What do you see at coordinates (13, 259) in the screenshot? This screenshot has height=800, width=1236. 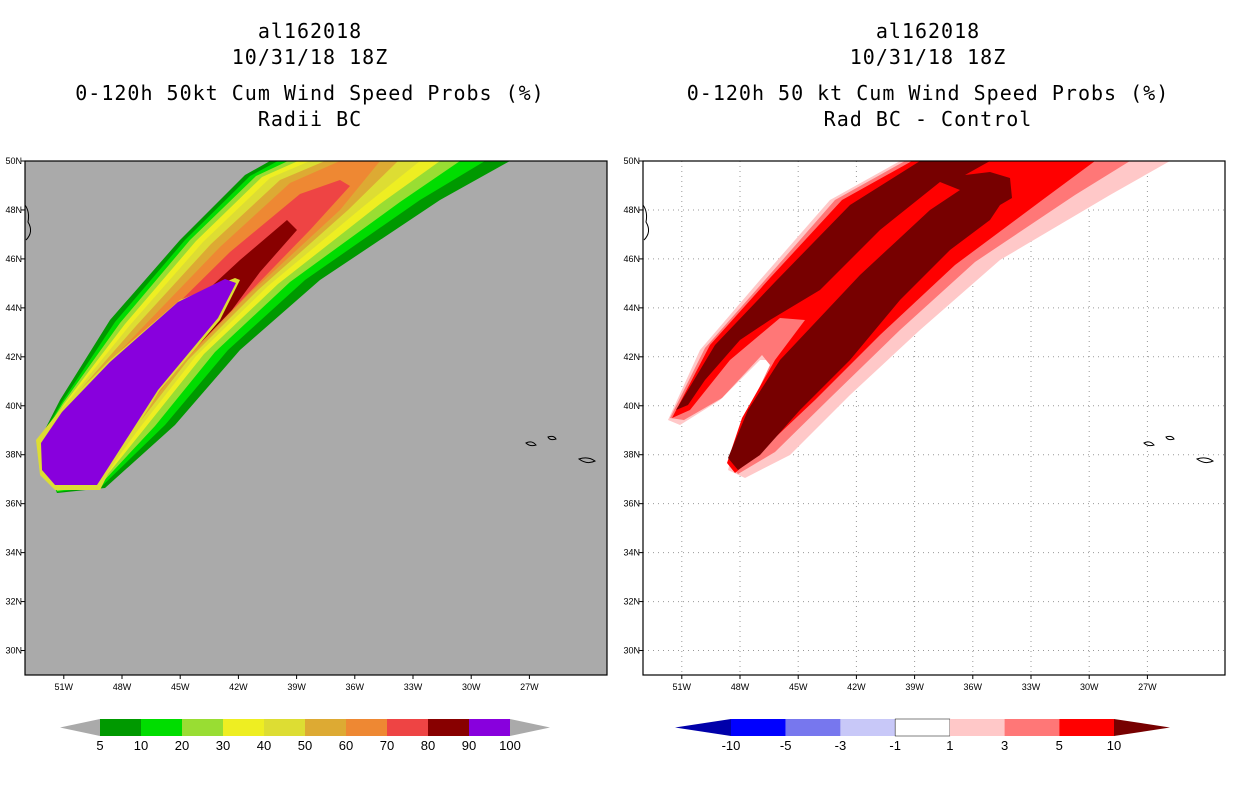 I see `left-y-tick-label: 46N` at bounding box center [13, 259].